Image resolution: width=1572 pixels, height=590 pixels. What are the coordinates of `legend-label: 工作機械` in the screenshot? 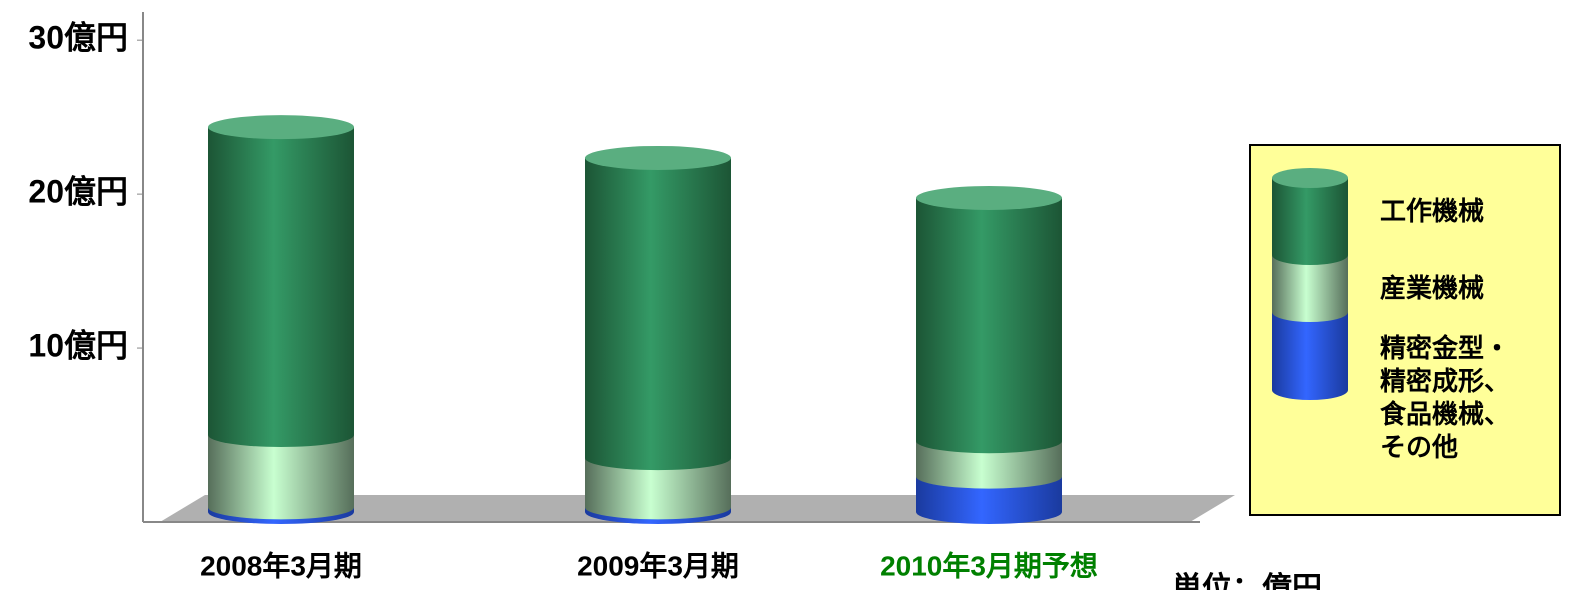 It's located at (1432, 211).